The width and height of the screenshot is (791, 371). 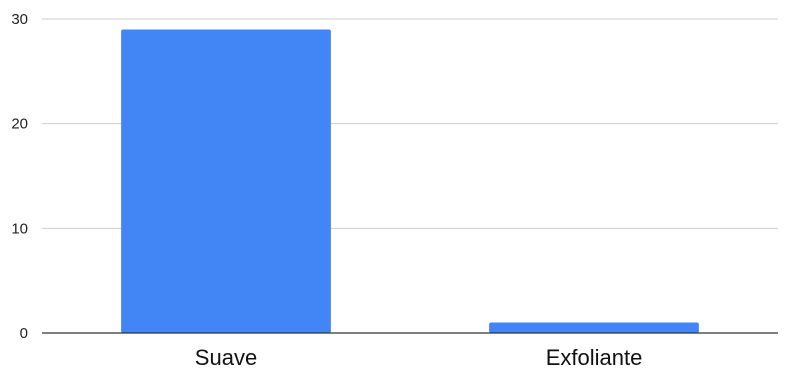 I want to click on y-tick-label-20: 20, so click(x=19, y=124).